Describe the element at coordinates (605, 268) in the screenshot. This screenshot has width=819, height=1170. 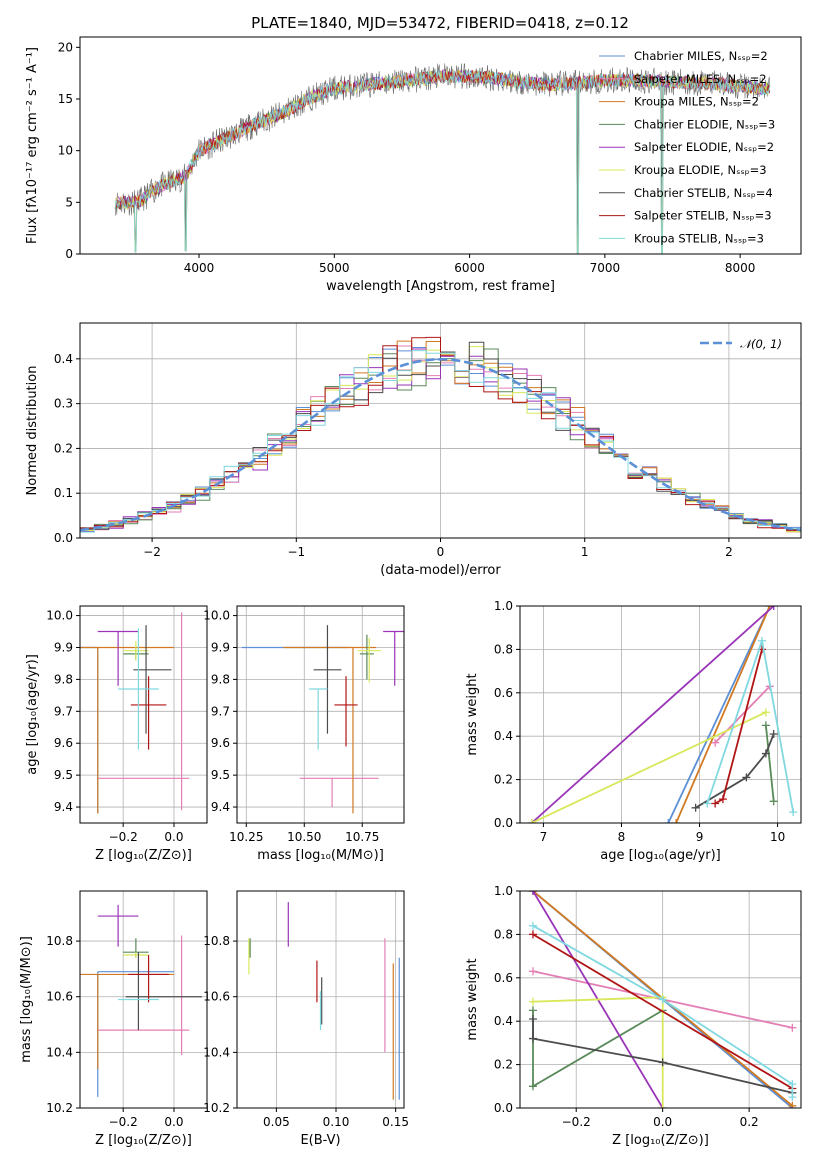
I see `x-tick-label: 7000` at that location.